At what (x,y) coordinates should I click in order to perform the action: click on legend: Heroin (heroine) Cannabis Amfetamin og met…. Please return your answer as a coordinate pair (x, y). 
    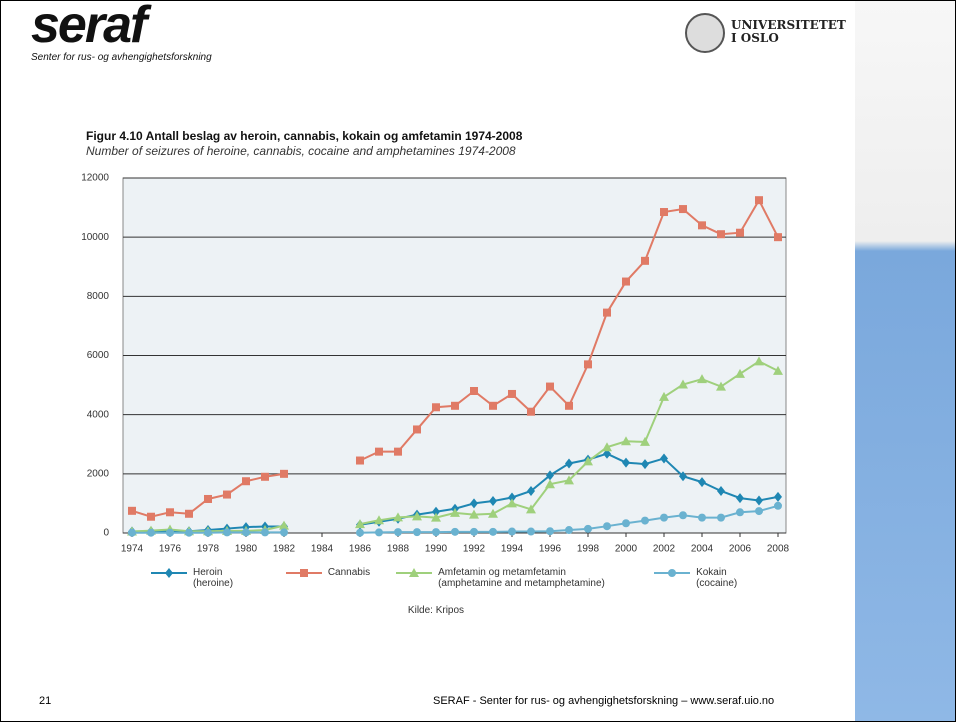
    Looking at the image, I should click on (471, 578).